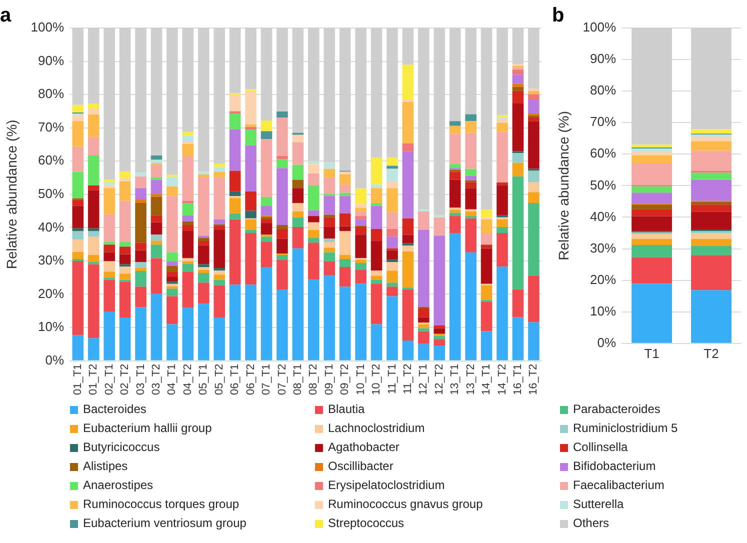  Describe the element at coordinates (47, 27) in the screenshot. I see `y-tick-label: 100%` at that location.